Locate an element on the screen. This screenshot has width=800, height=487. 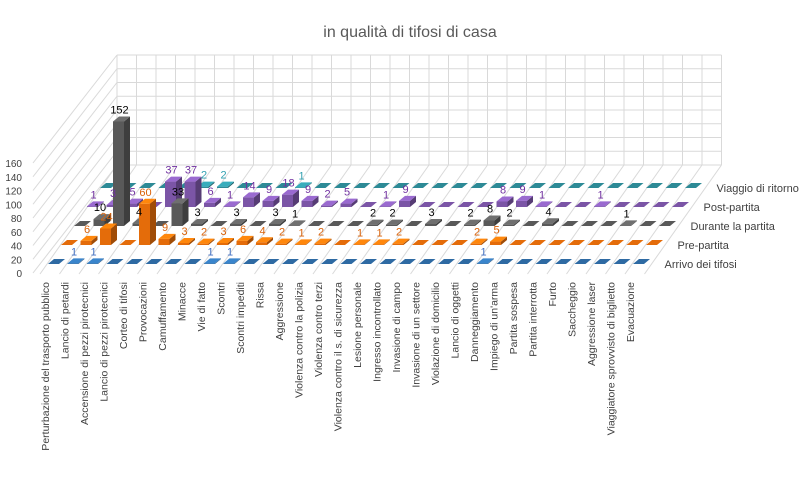
category-label: Lancio di pezzi pirotecnici is located at coordinates (105, 342).